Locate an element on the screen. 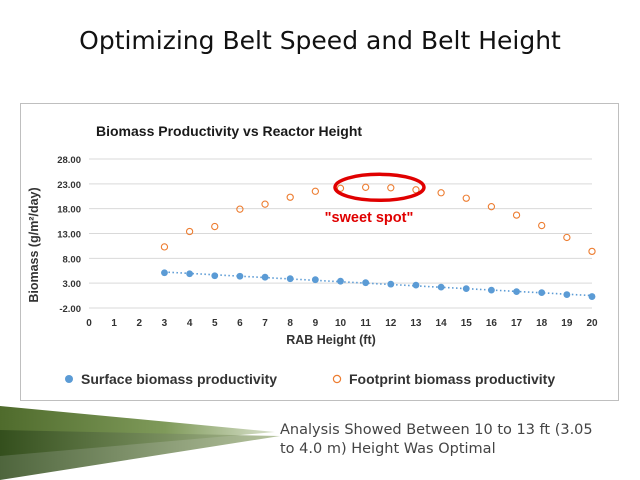  x-tick-label: 7 is located at coordinates (265, 323).